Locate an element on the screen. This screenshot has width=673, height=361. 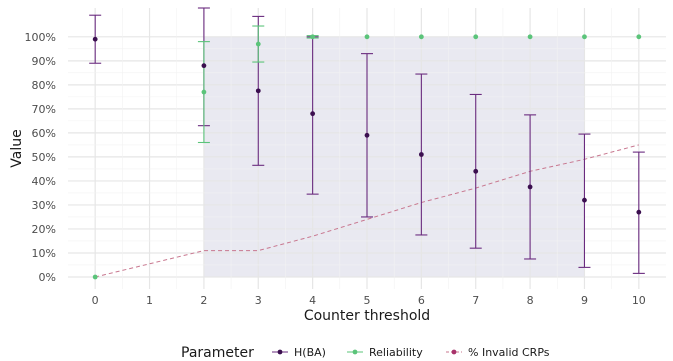
x-tick-label: 5 is located at coordinates (367, 300).